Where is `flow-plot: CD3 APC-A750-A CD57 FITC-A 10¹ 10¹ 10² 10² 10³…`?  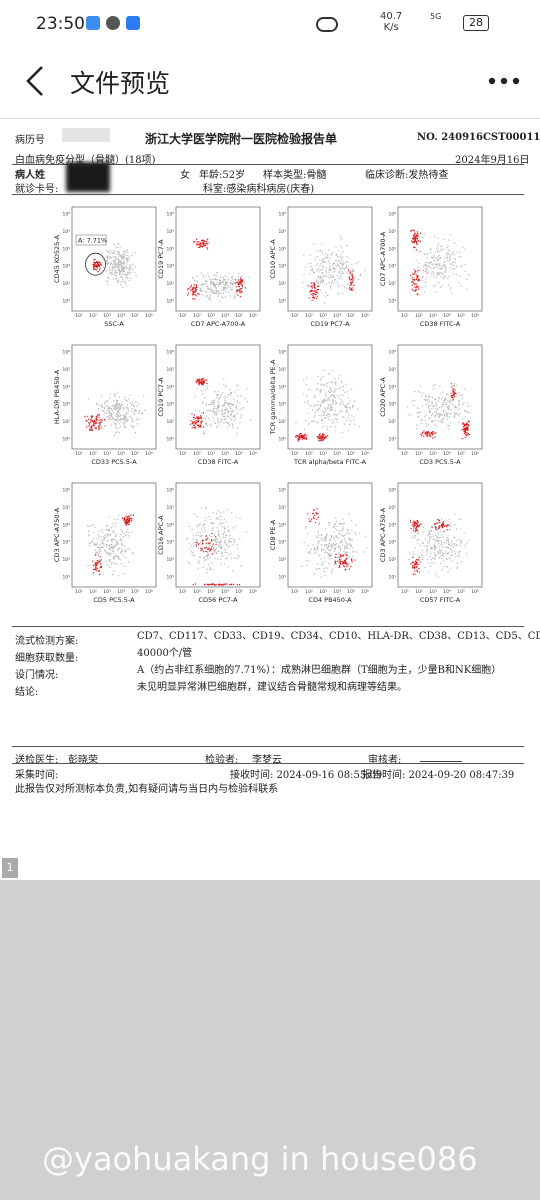 flow-plot: CD3 APC-A750-A CD57 FITC-A 10¹ 10¹ 10² 10² 10³… is located at coordinates (431, 543).